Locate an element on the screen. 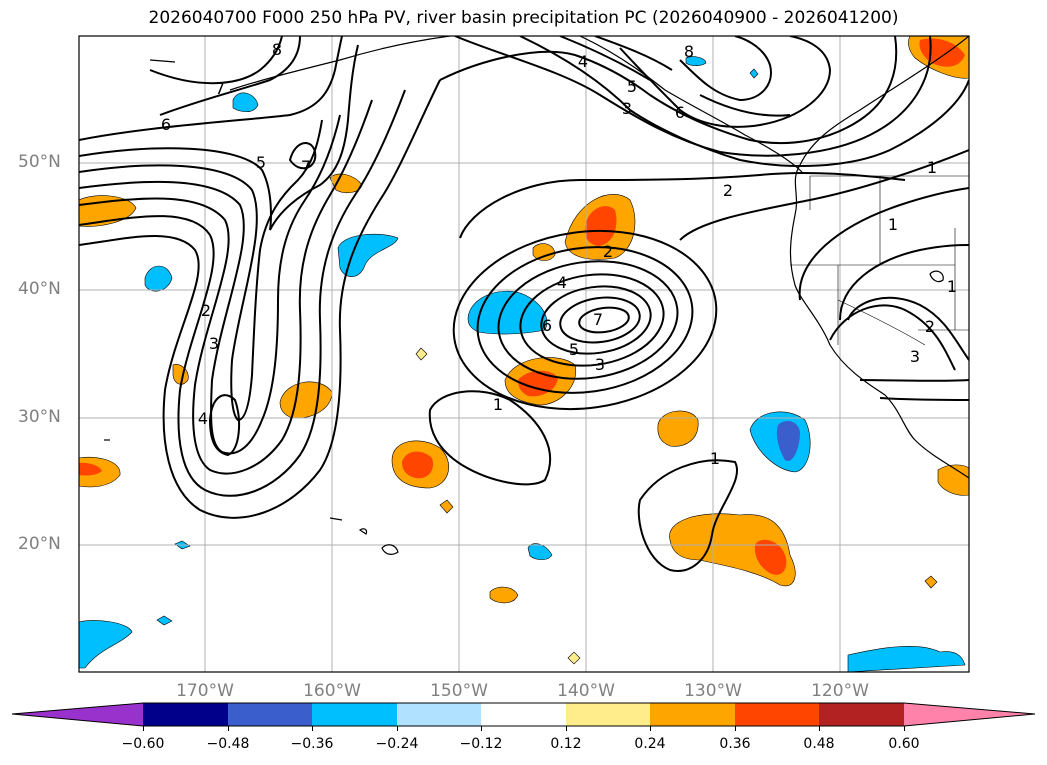  colorbar is located at coordinates (523, 714).